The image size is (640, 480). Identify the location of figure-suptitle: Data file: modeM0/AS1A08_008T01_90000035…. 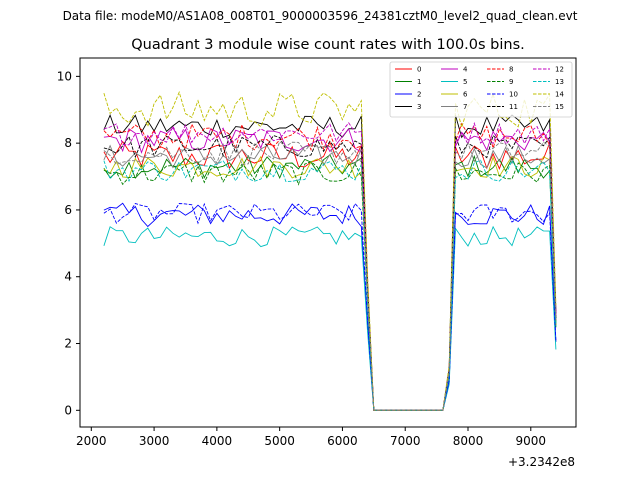
(320, 16).